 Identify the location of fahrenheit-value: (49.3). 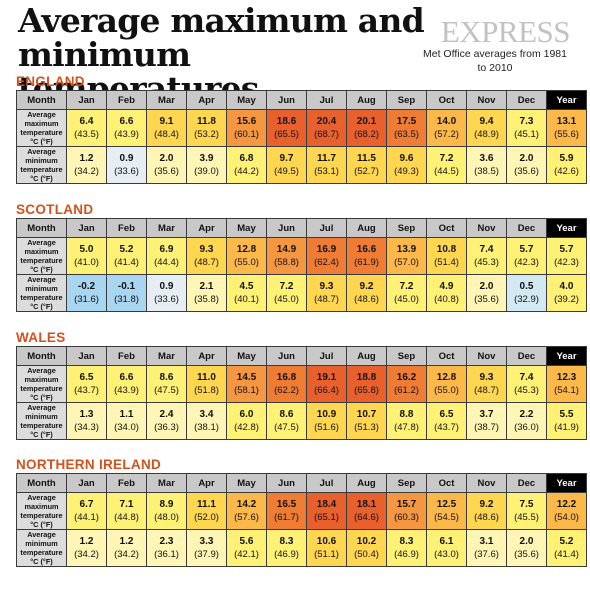
(406, 171).